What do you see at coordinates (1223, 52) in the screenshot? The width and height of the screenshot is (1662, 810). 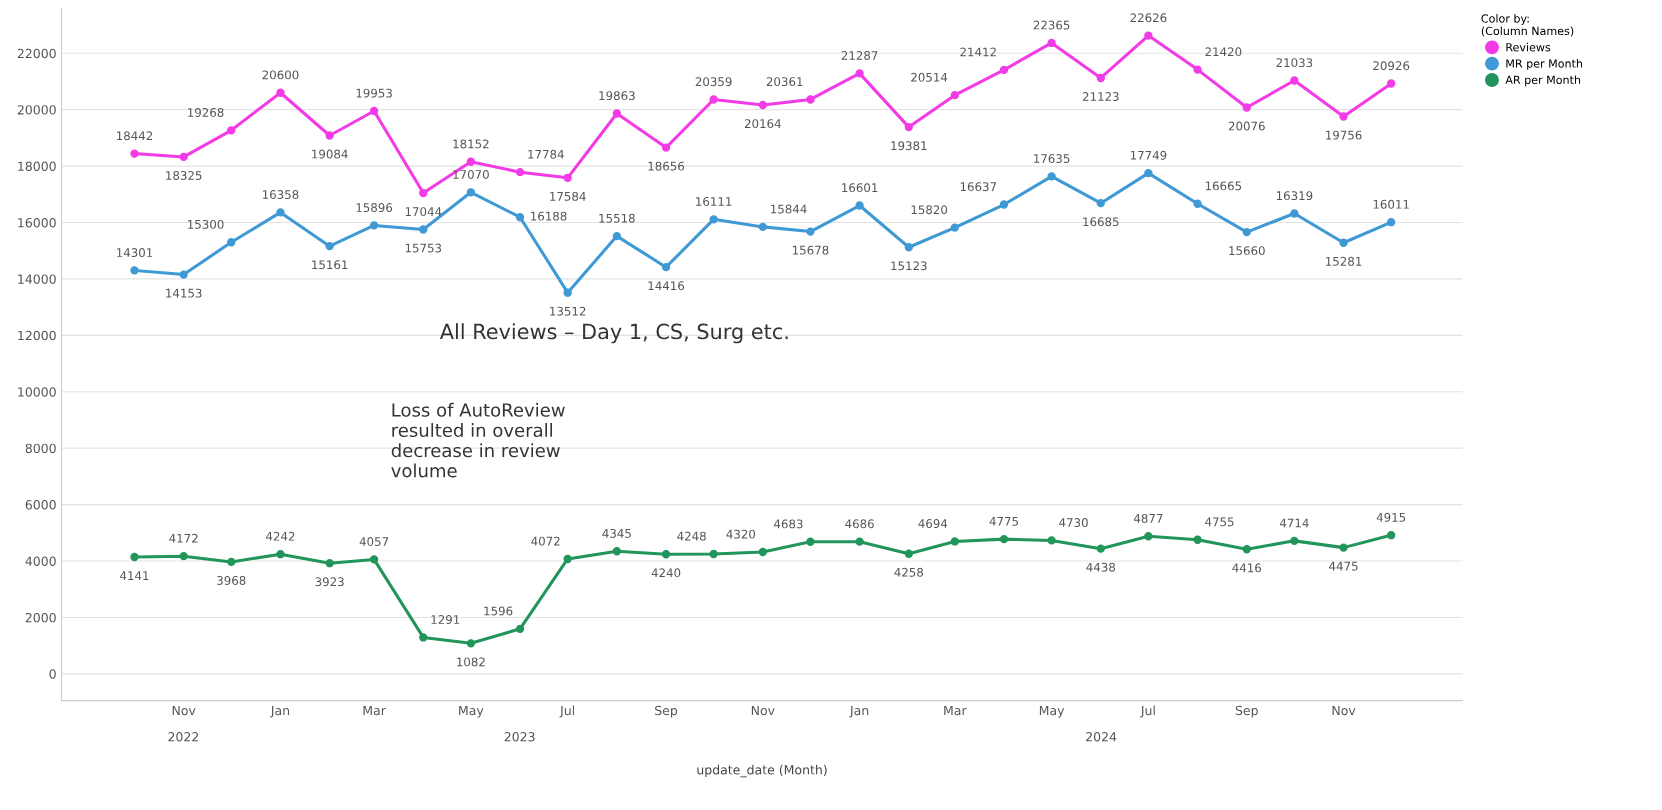 I see `data-label: 21420` at bounding box center [1223, 52].